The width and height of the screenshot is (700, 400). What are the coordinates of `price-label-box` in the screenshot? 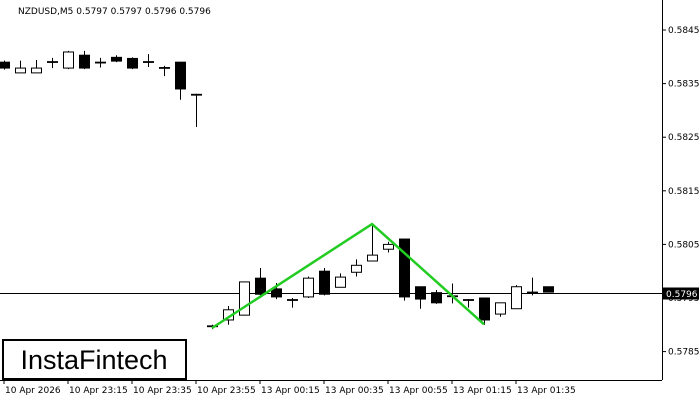 It's located at (681, 293).